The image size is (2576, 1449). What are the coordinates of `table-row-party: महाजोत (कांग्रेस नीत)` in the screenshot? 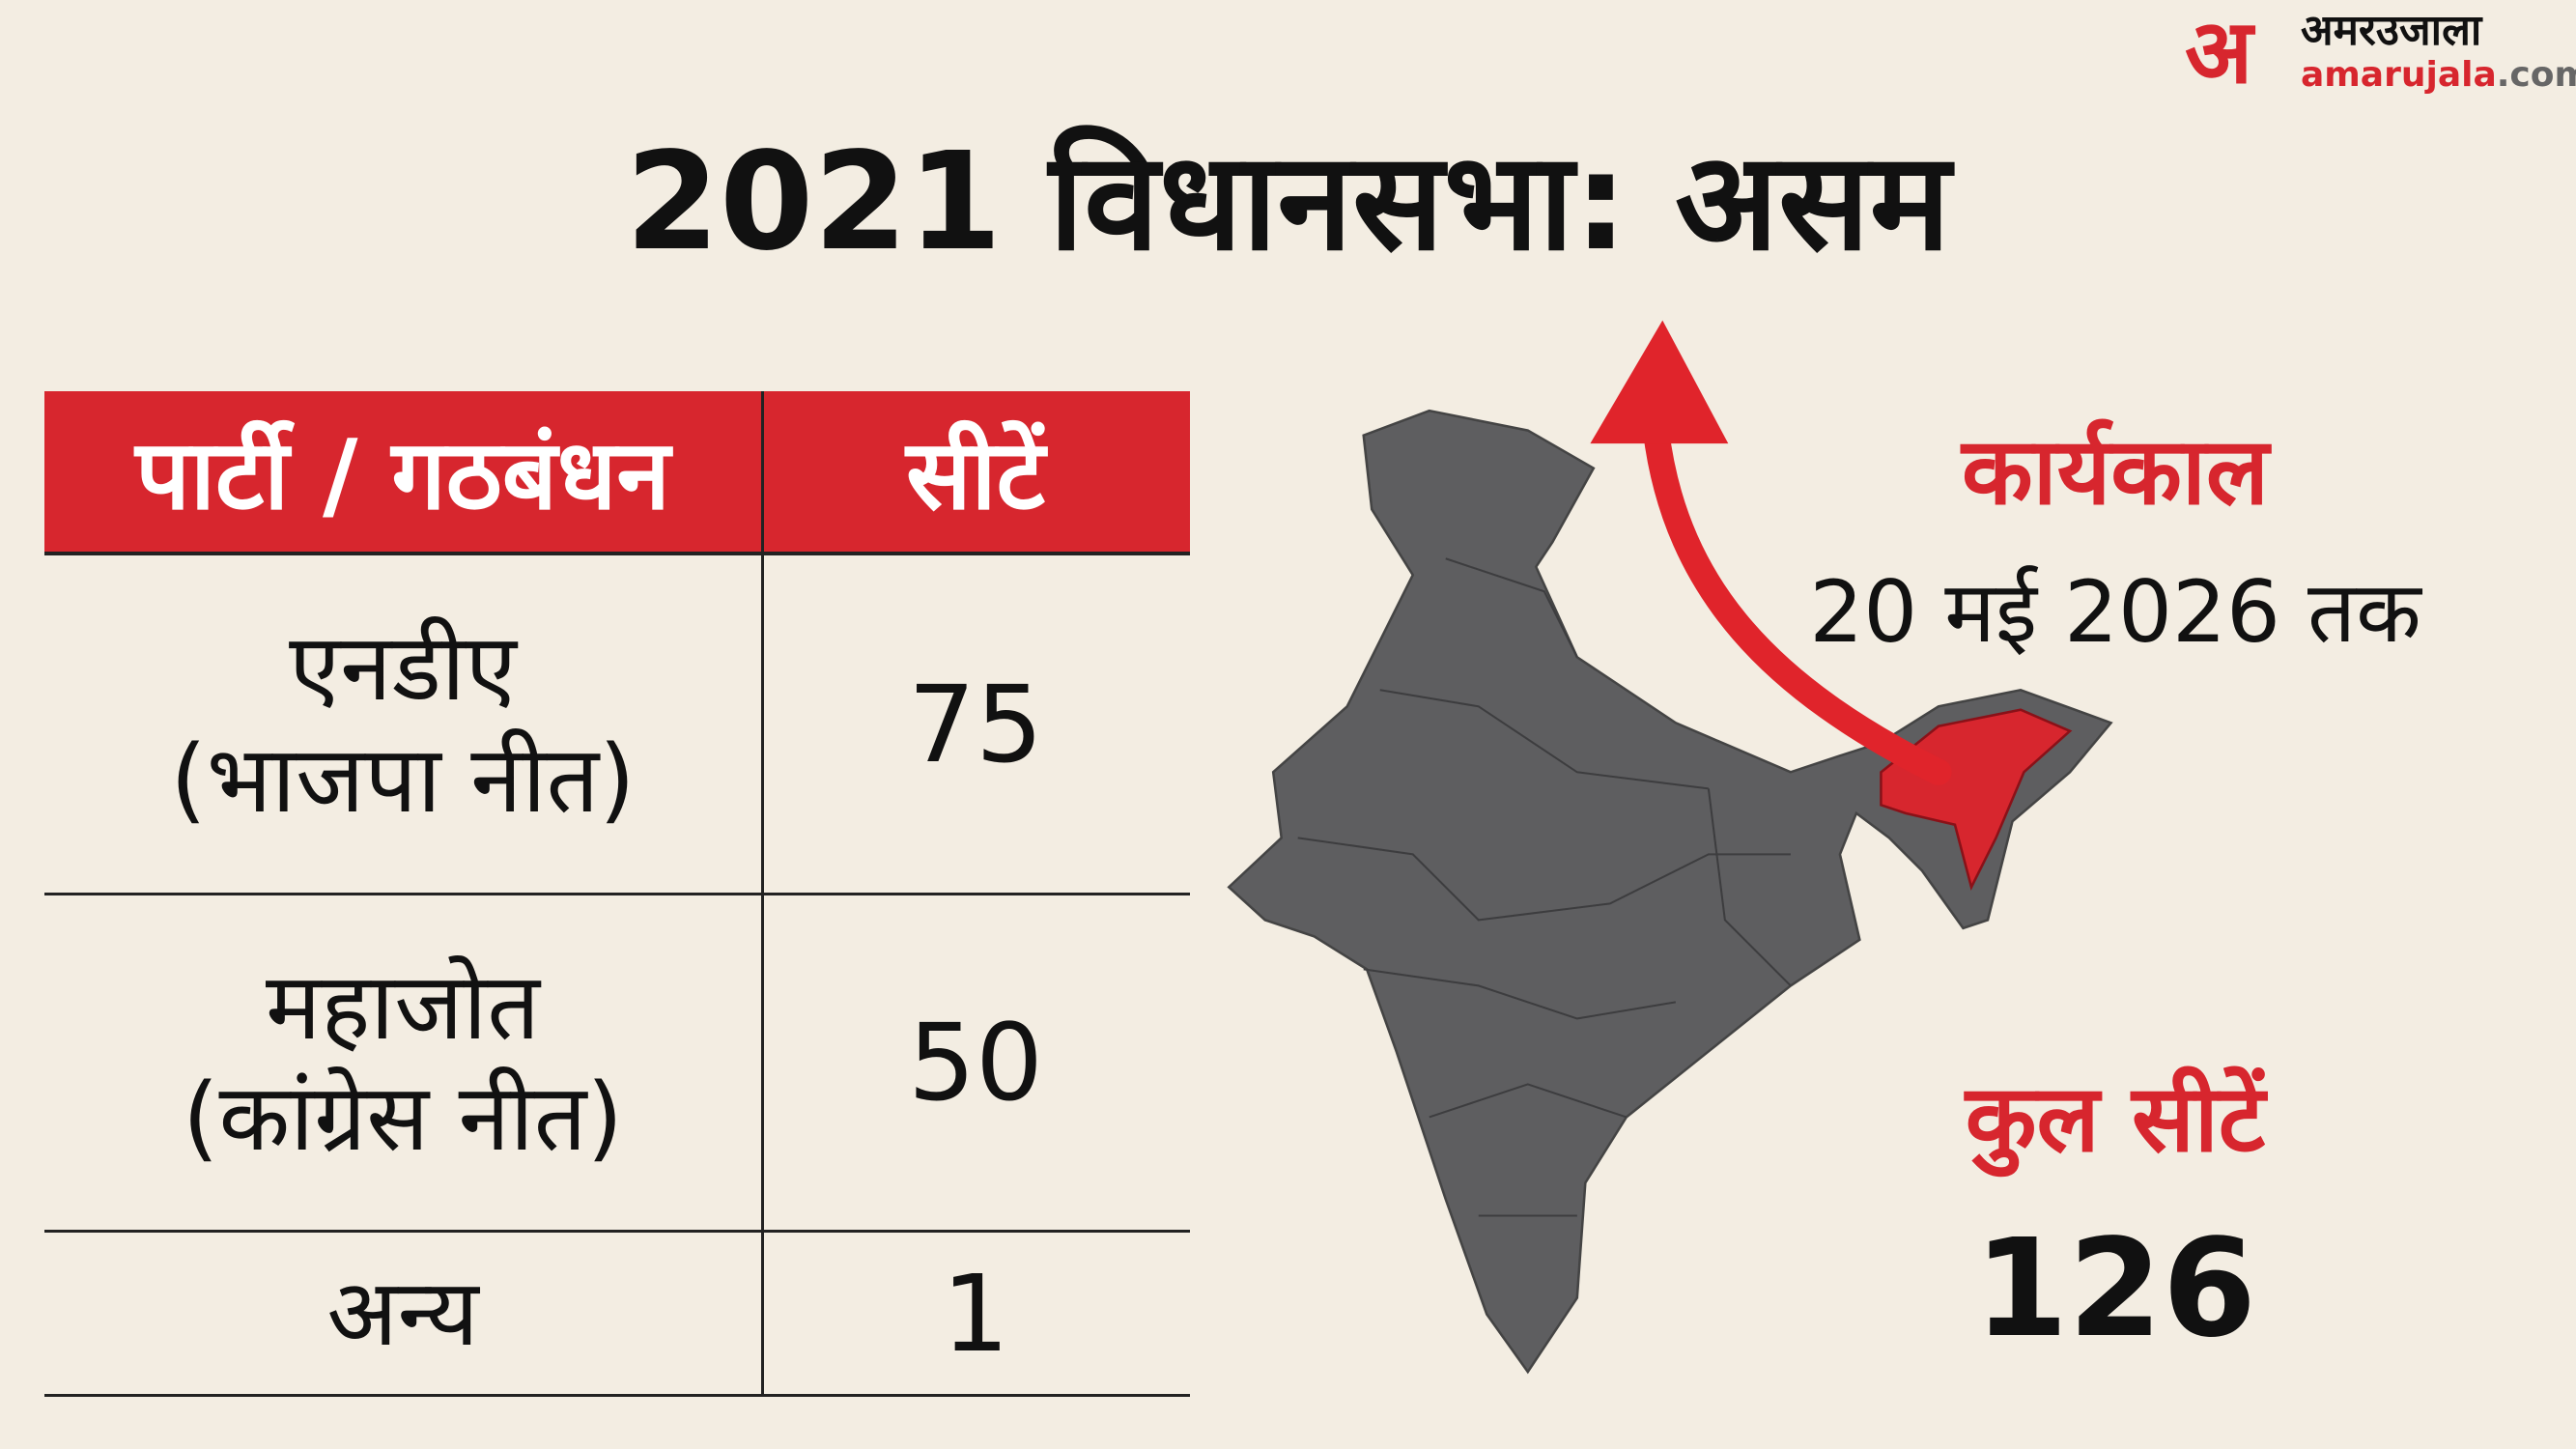 It's located at (402, 1064).